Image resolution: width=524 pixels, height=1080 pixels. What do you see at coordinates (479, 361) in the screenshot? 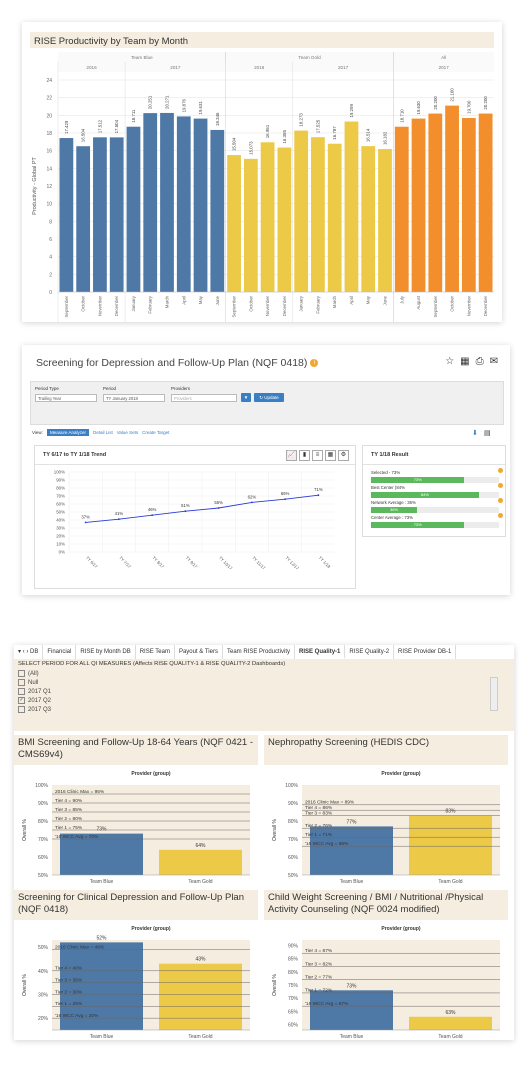
I see `pdf-icon: ⎙` at bounding box center [479, 361].